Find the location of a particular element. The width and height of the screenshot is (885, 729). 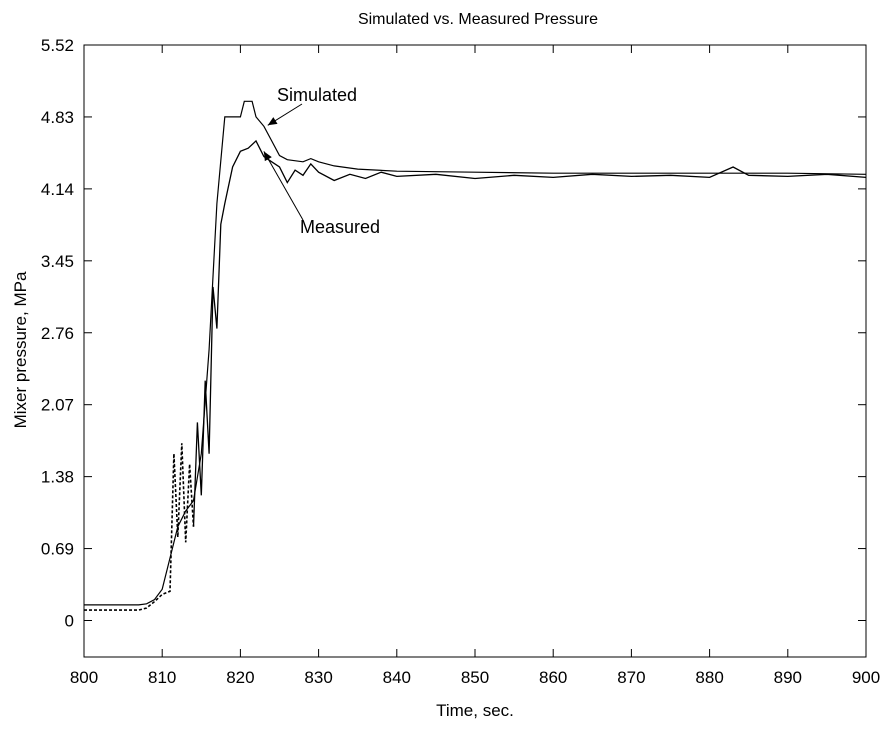

y-tick-label: 0.69 is located at coordinates (57, 549).